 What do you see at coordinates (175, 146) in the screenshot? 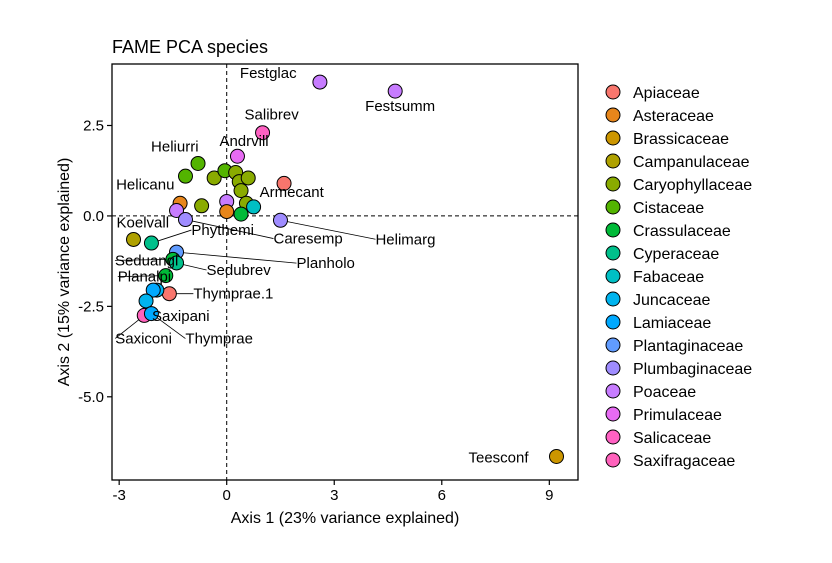
I see `point-label-heliurri: Heliurri` at bounding box center [175, 146].